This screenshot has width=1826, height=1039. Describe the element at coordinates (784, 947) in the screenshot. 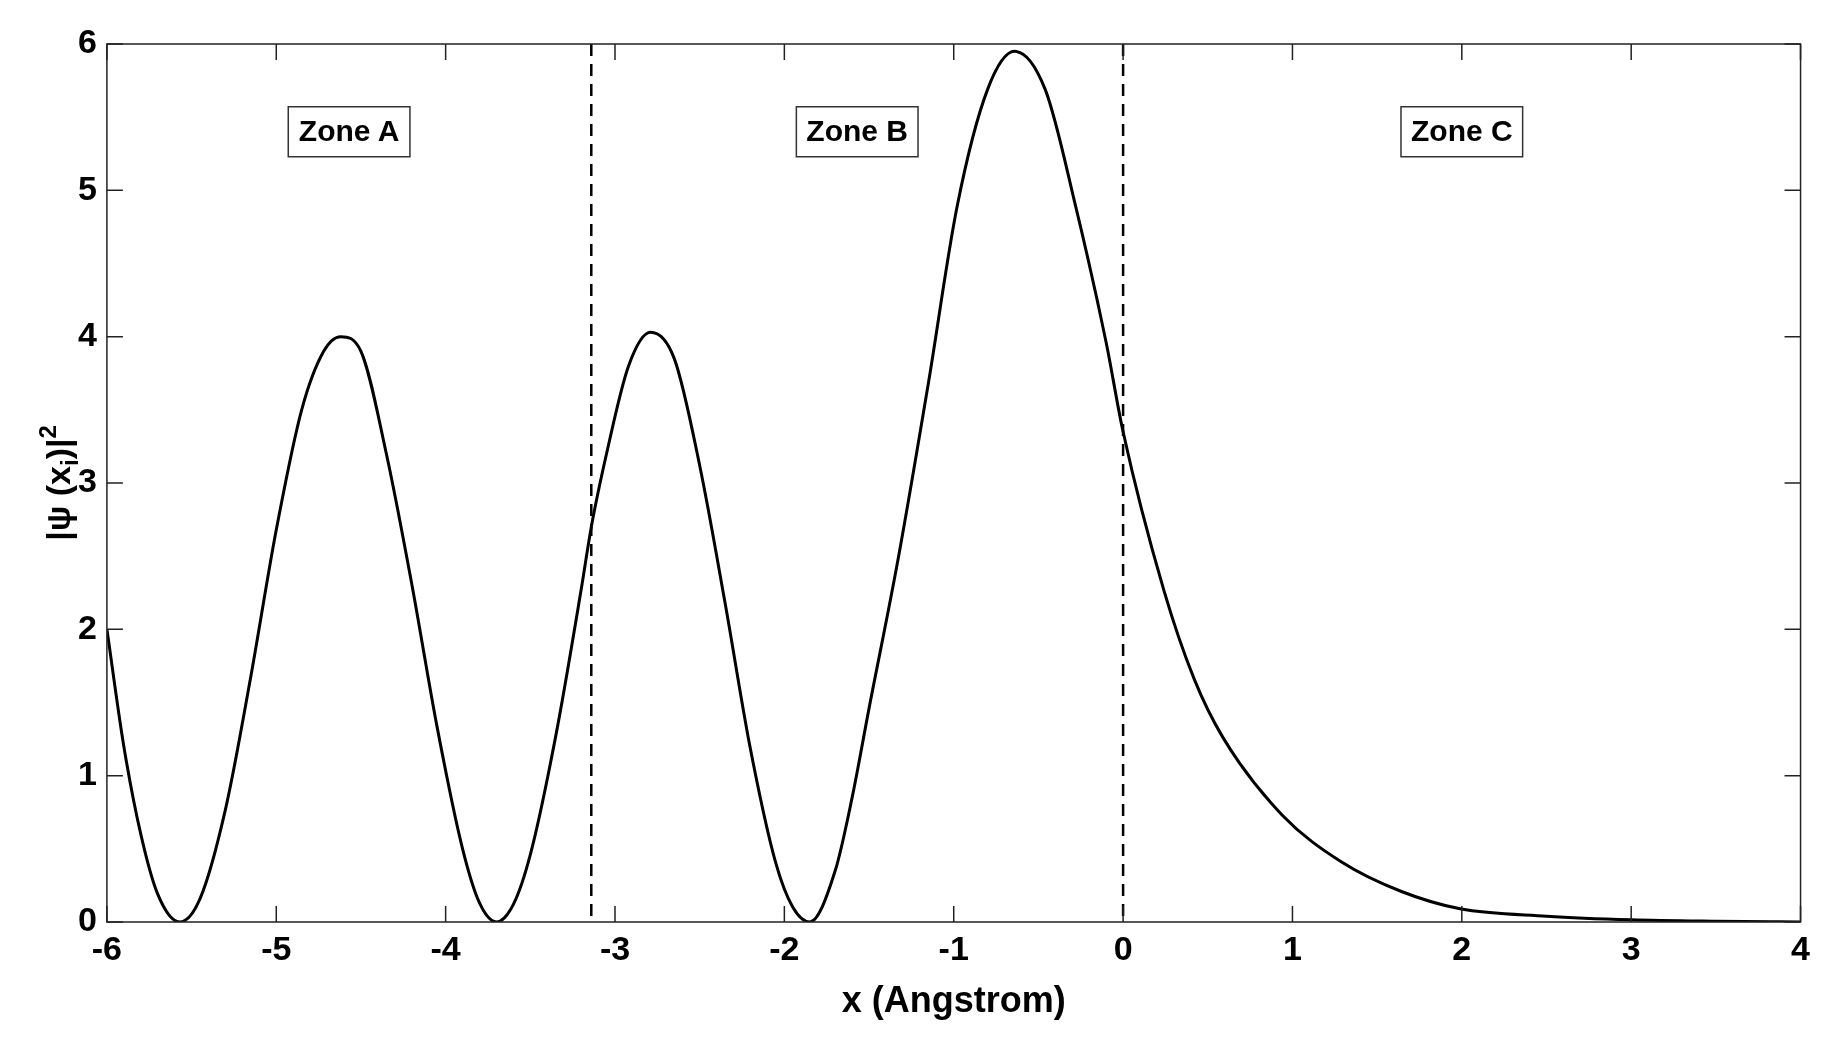

I see `x-tick-label: -2` at that location.